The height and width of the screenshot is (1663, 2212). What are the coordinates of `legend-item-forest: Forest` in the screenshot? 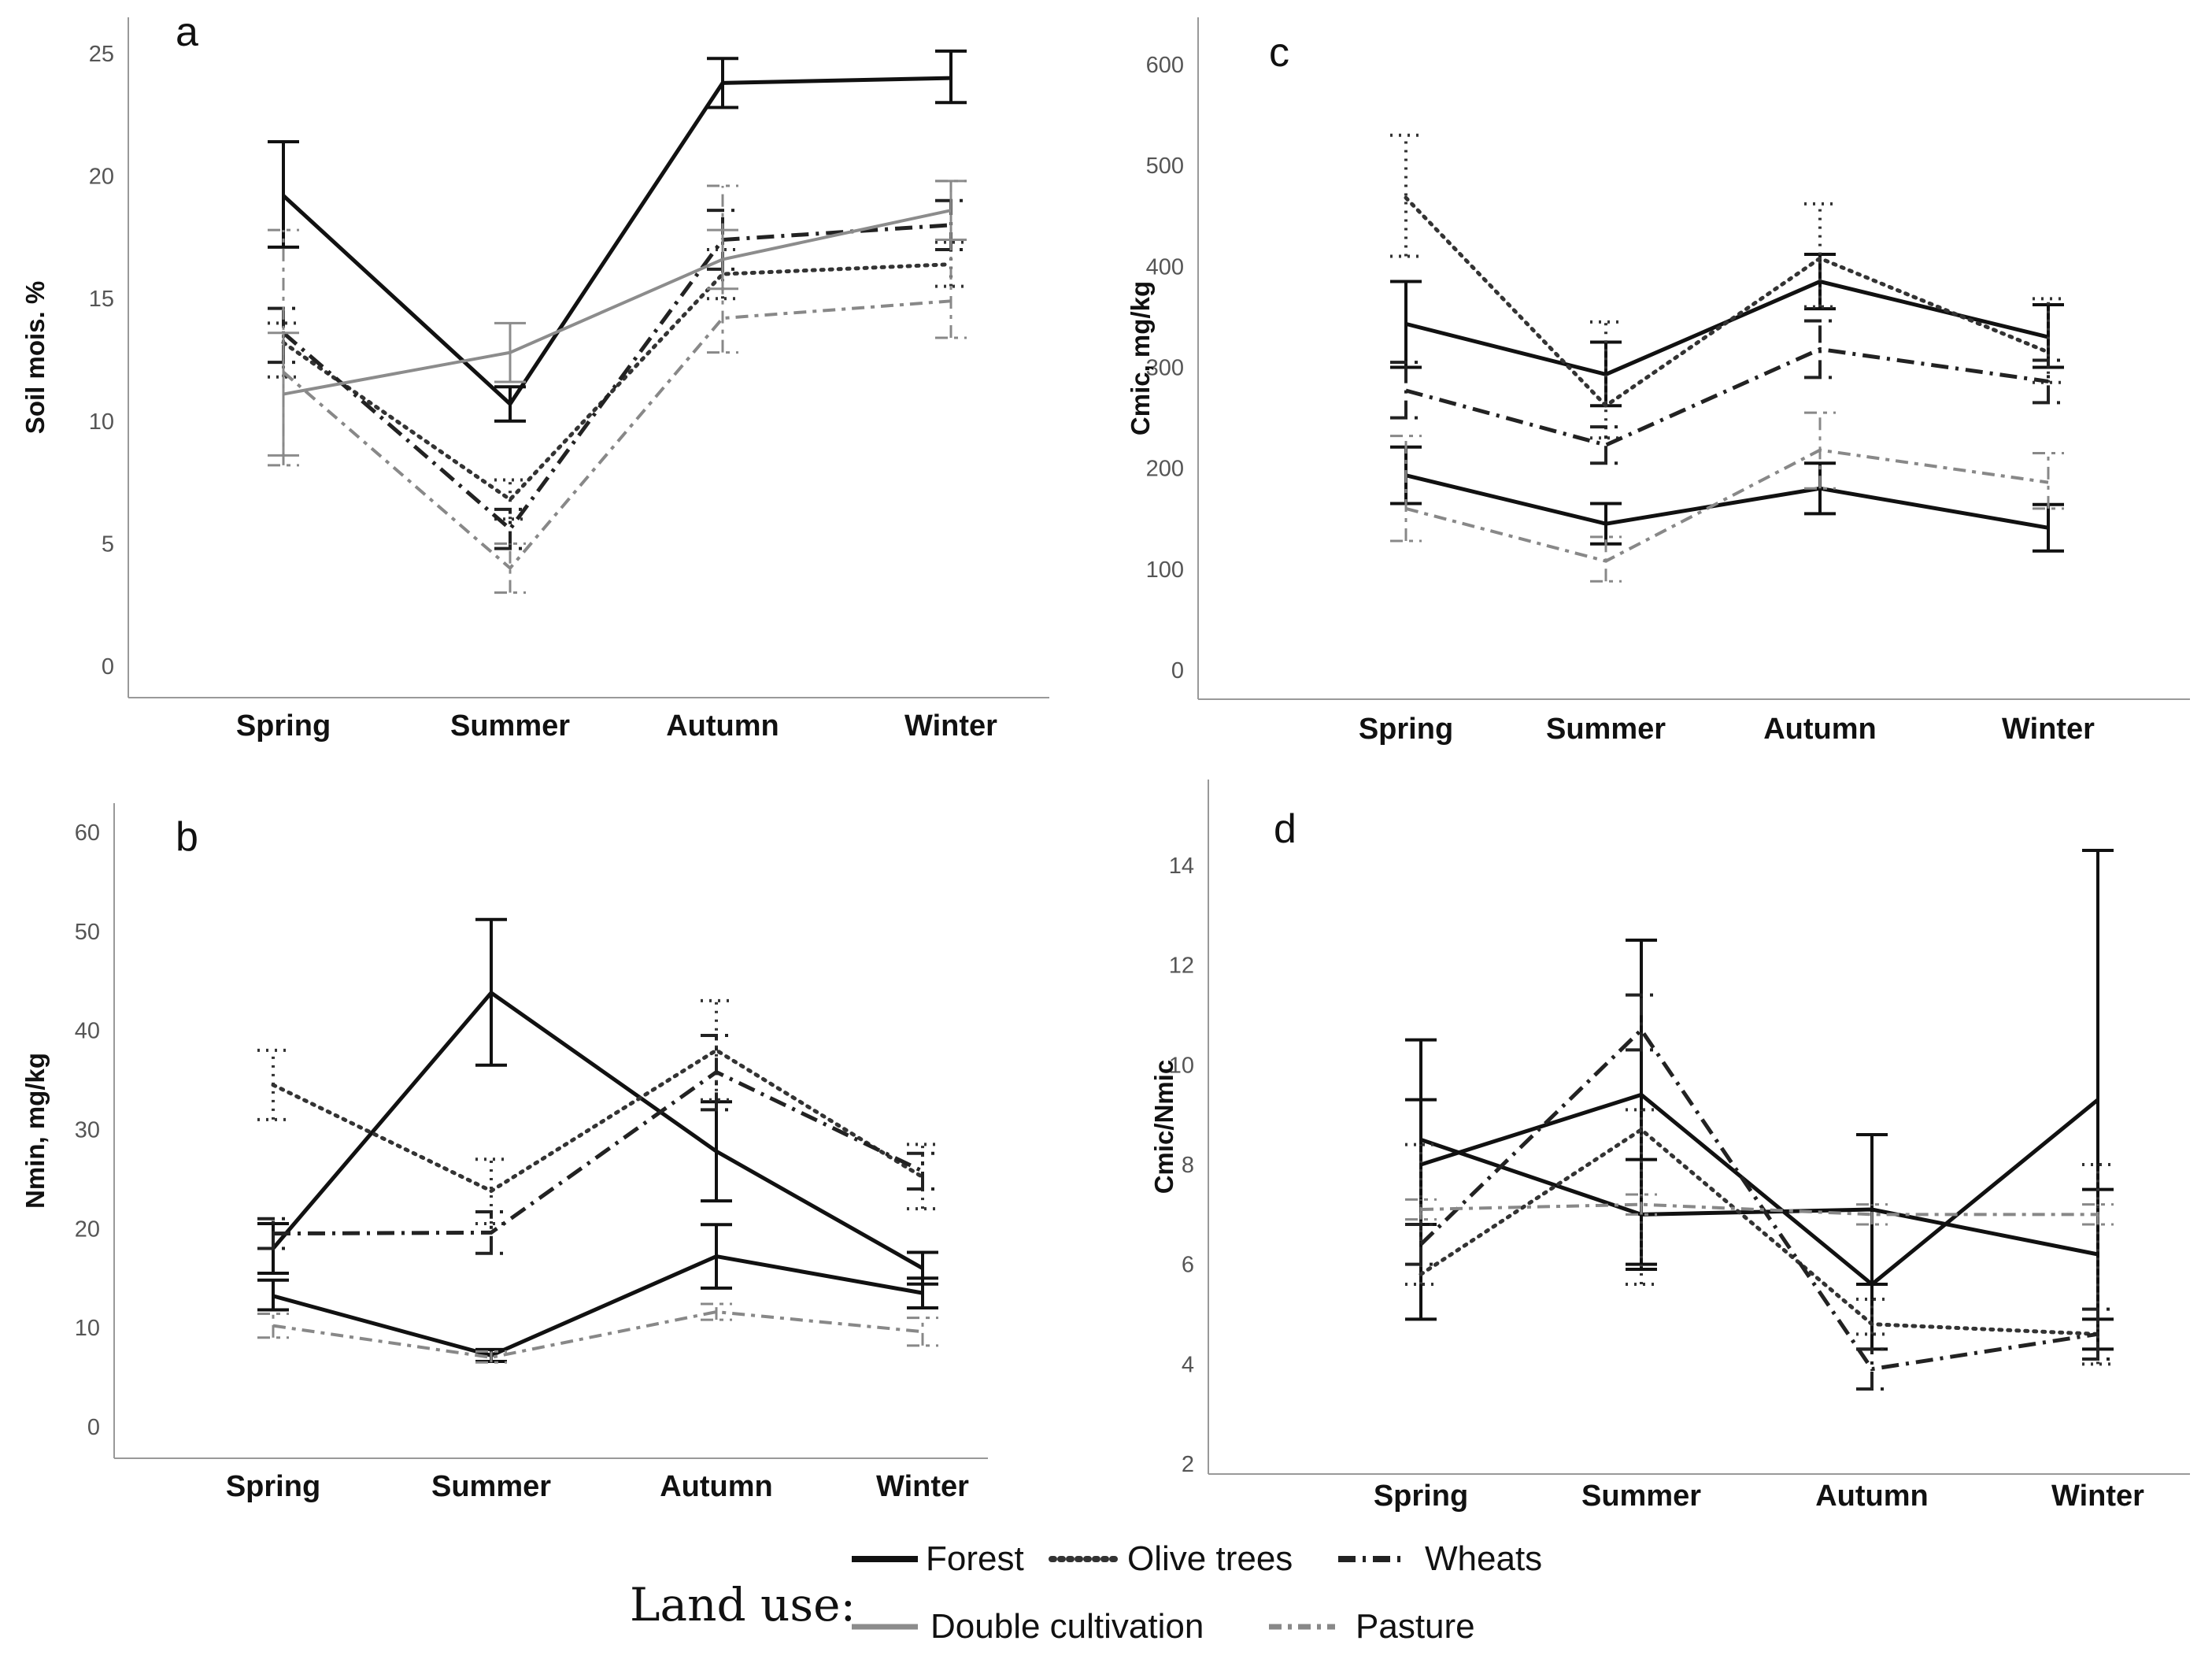 It's located at (938, 1558).